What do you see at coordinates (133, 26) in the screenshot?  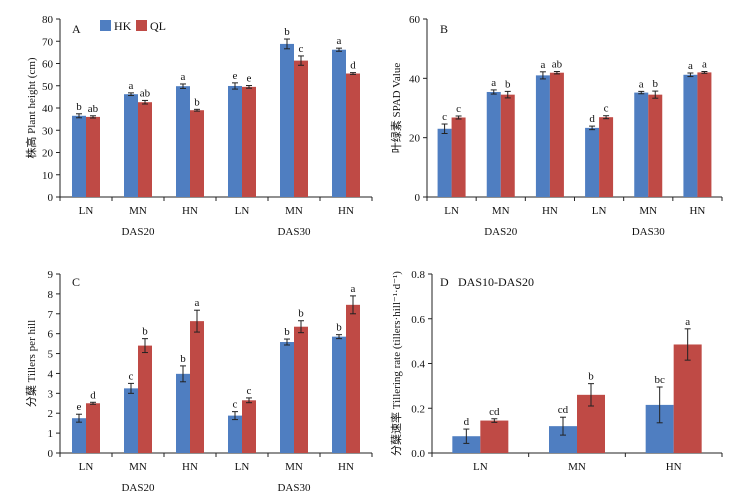 I see `legend: HK QL` at bounding box center [133, 26].